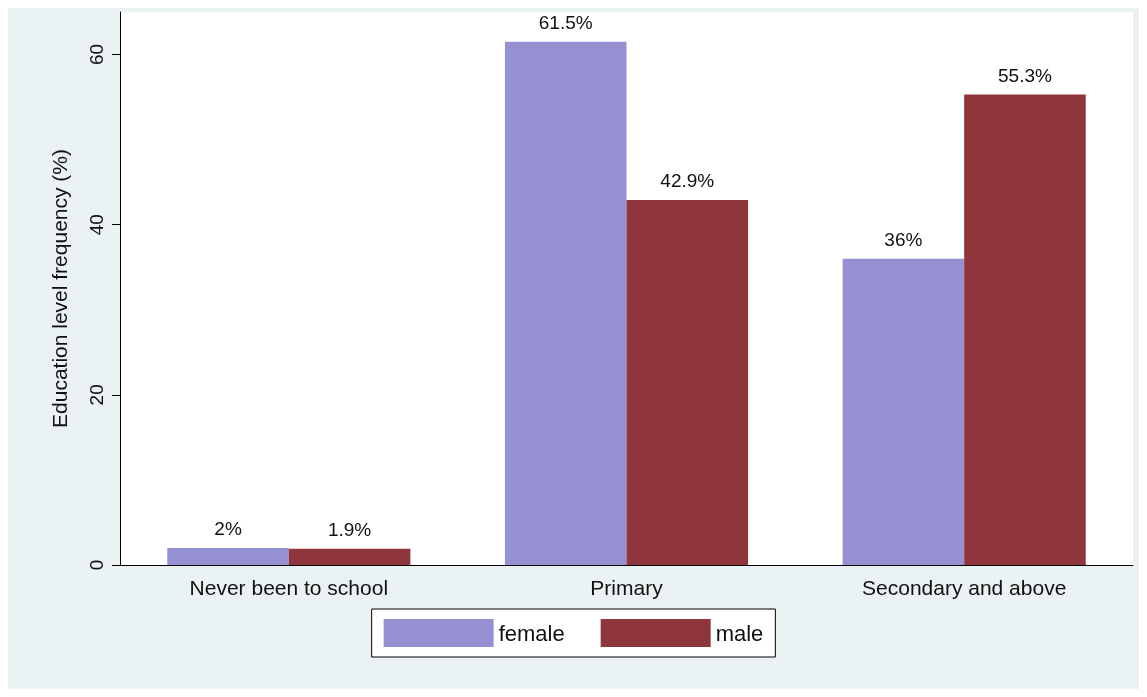 The height and width of the screenshot is (697, 1147). I want to click on y-tick-label: 0, so click(96, 565).